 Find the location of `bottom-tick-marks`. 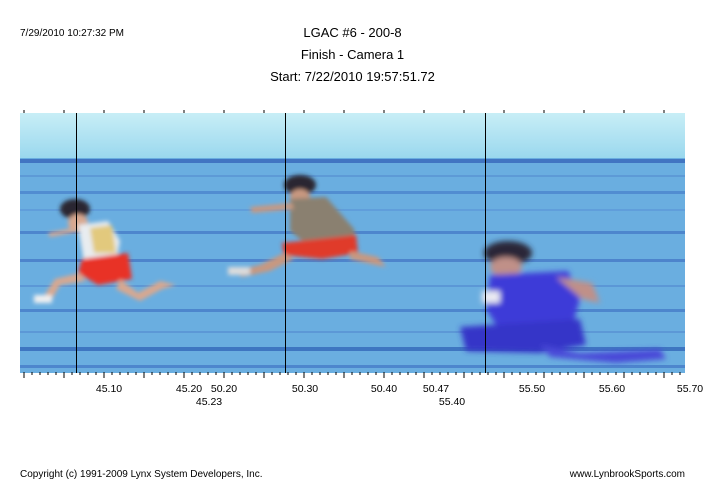

bottom-tick-marks is located at coordinates (352, 375).